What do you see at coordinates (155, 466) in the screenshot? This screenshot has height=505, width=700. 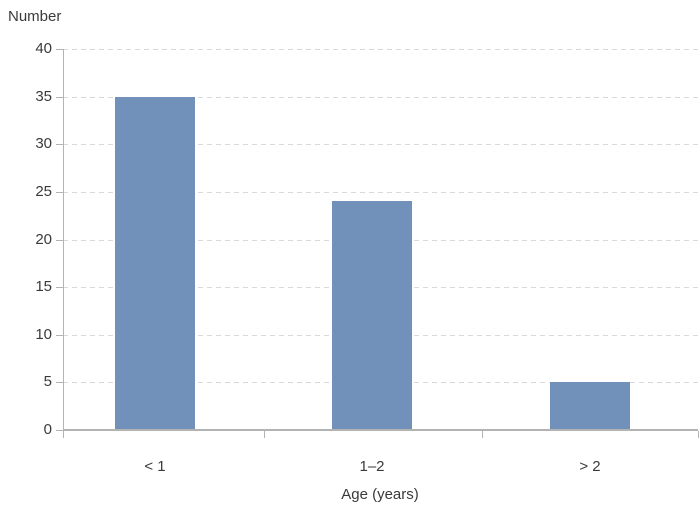 I see `x-axis-category-label: < 1` at bounding box center [155, 466].